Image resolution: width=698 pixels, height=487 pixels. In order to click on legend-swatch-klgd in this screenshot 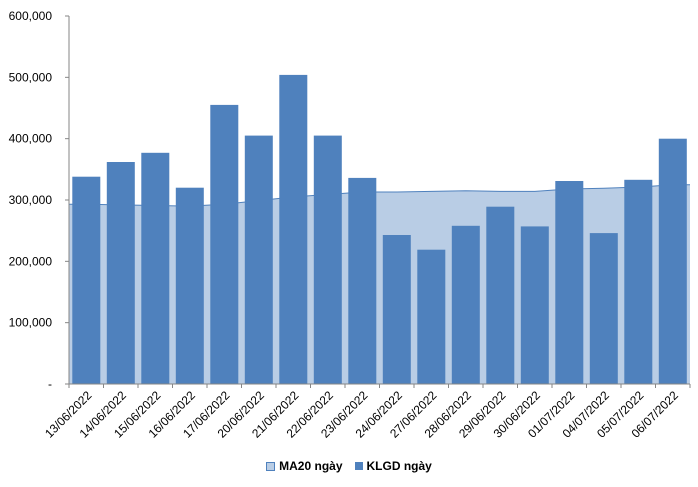, I will do `click(358, 466)`.